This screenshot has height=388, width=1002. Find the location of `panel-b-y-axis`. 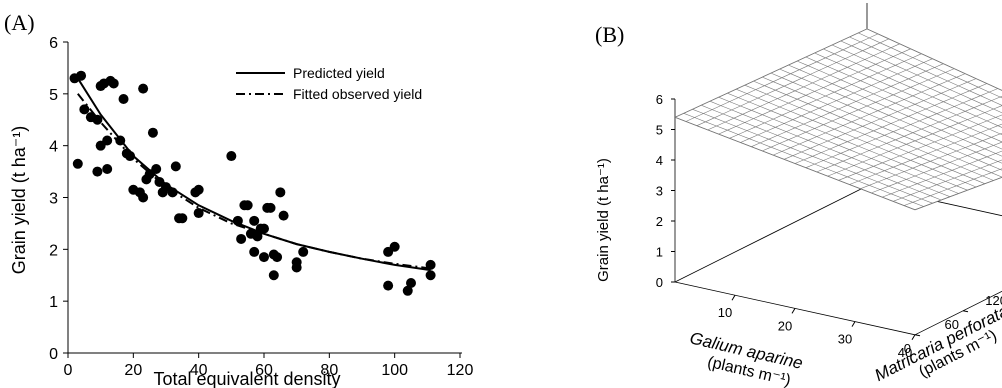

panel-b-y-axis is located at coordinates (958, 313).